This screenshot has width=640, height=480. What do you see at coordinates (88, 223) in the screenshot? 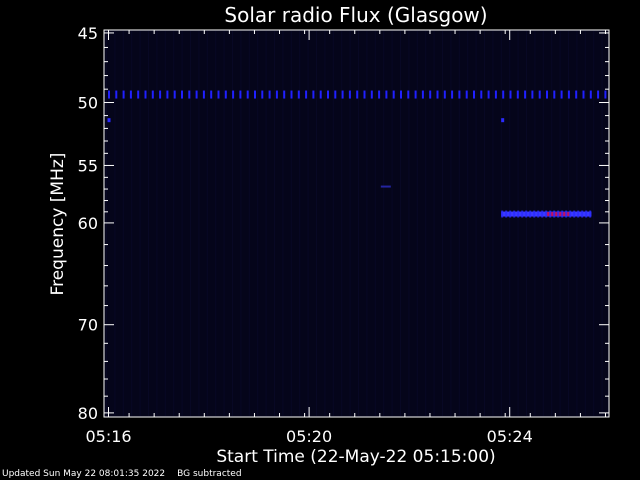
I see `y-tick-label: 60` at bounding box center [88, 223].